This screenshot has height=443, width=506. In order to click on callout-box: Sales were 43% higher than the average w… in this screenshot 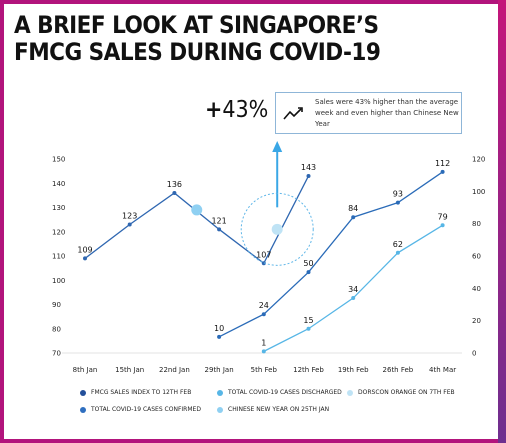, I will do `click(368, 113)`.